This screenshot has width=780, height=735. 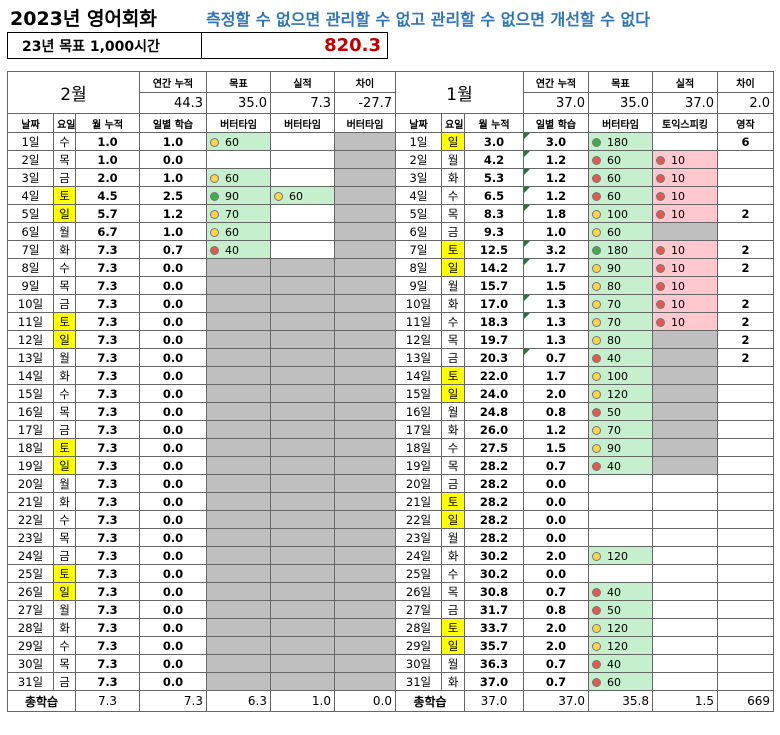 What do you see at coordinates (453, 231) in the screenshot?
I see `weekday-cell: 금` at bounding box center [453, 231].